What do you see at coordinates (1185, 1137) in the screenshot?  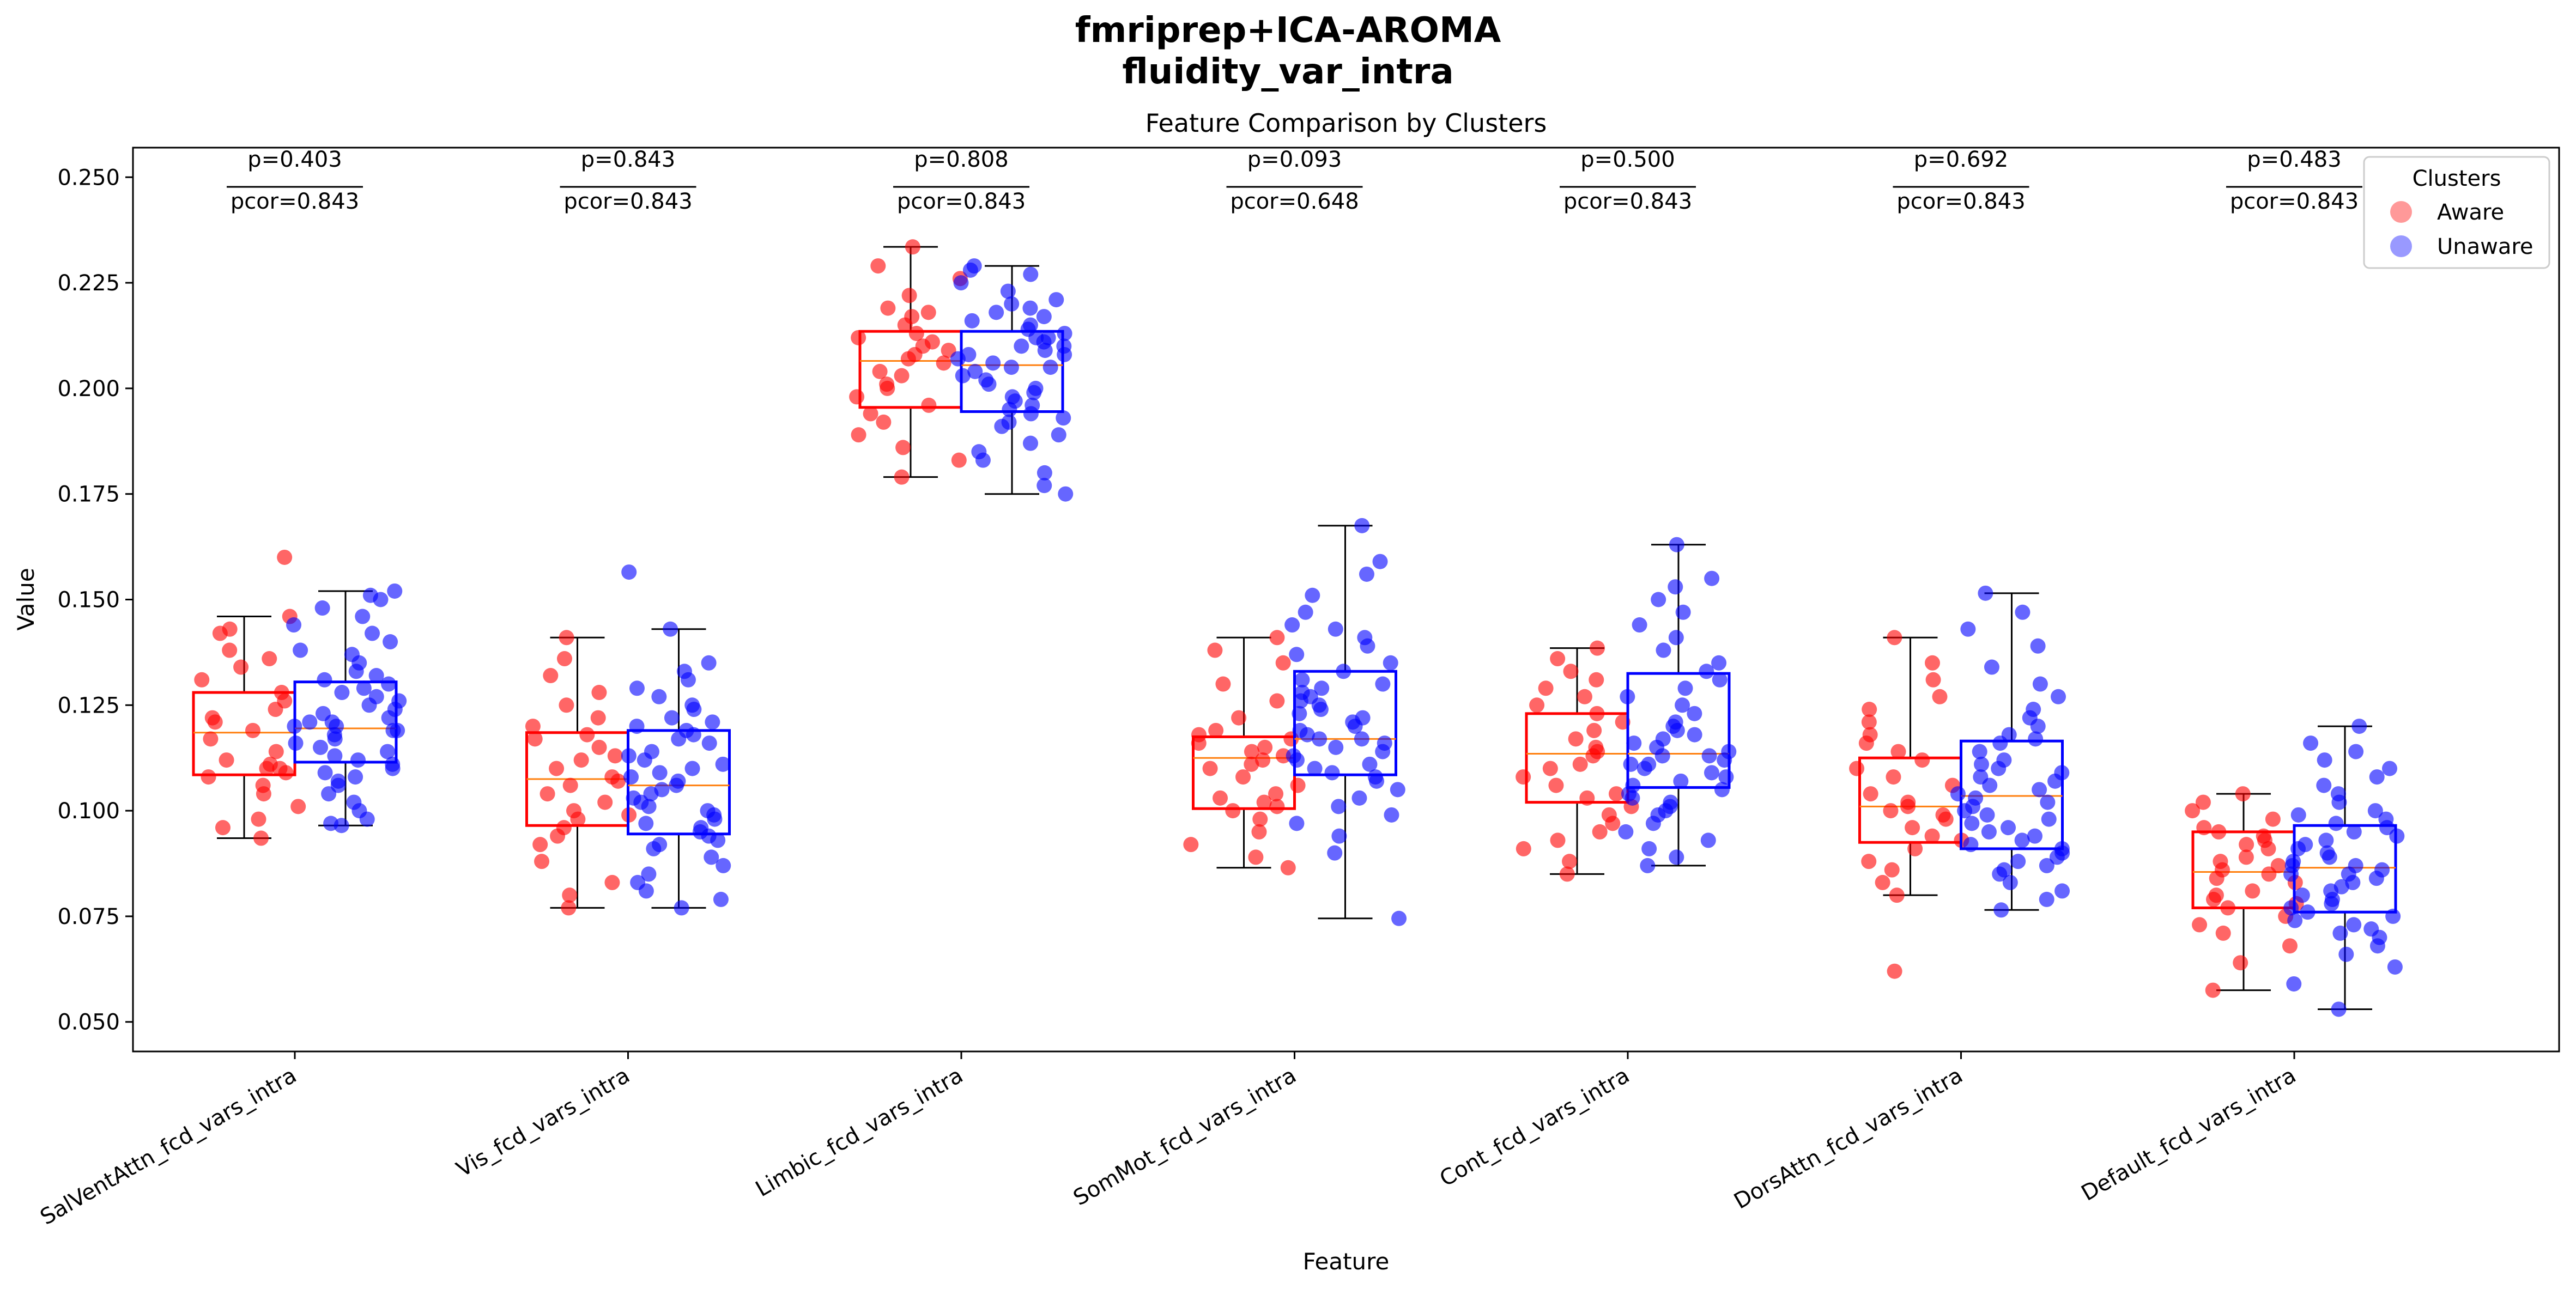 I see `x-tick-label: SomMot_fcd_vars_intra` at bounding box center [1185, 1137].